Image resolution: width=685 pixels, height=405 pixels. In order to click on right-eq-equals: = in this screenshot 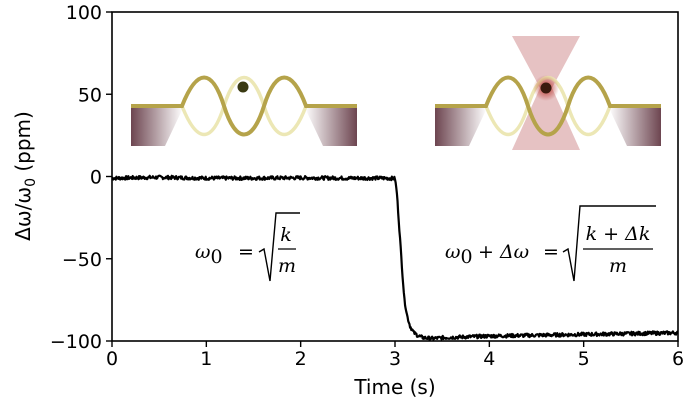, I will do `click(551, 252)`.